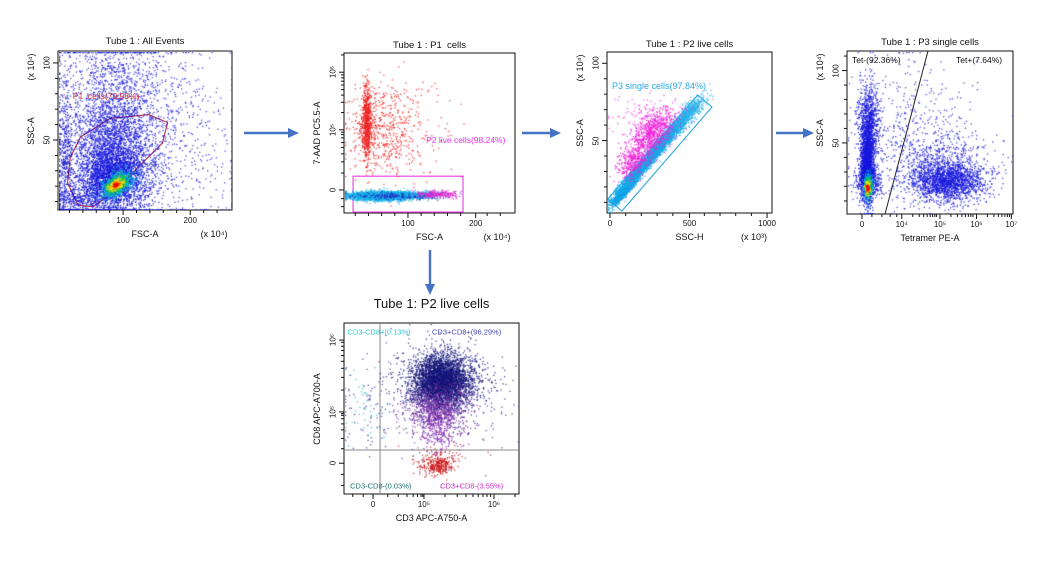 Image resolution: width=1039 pixels, height=562 pixels. I want to click on gate-label: CD3+CD8+(96.29%), so click(467, 332).